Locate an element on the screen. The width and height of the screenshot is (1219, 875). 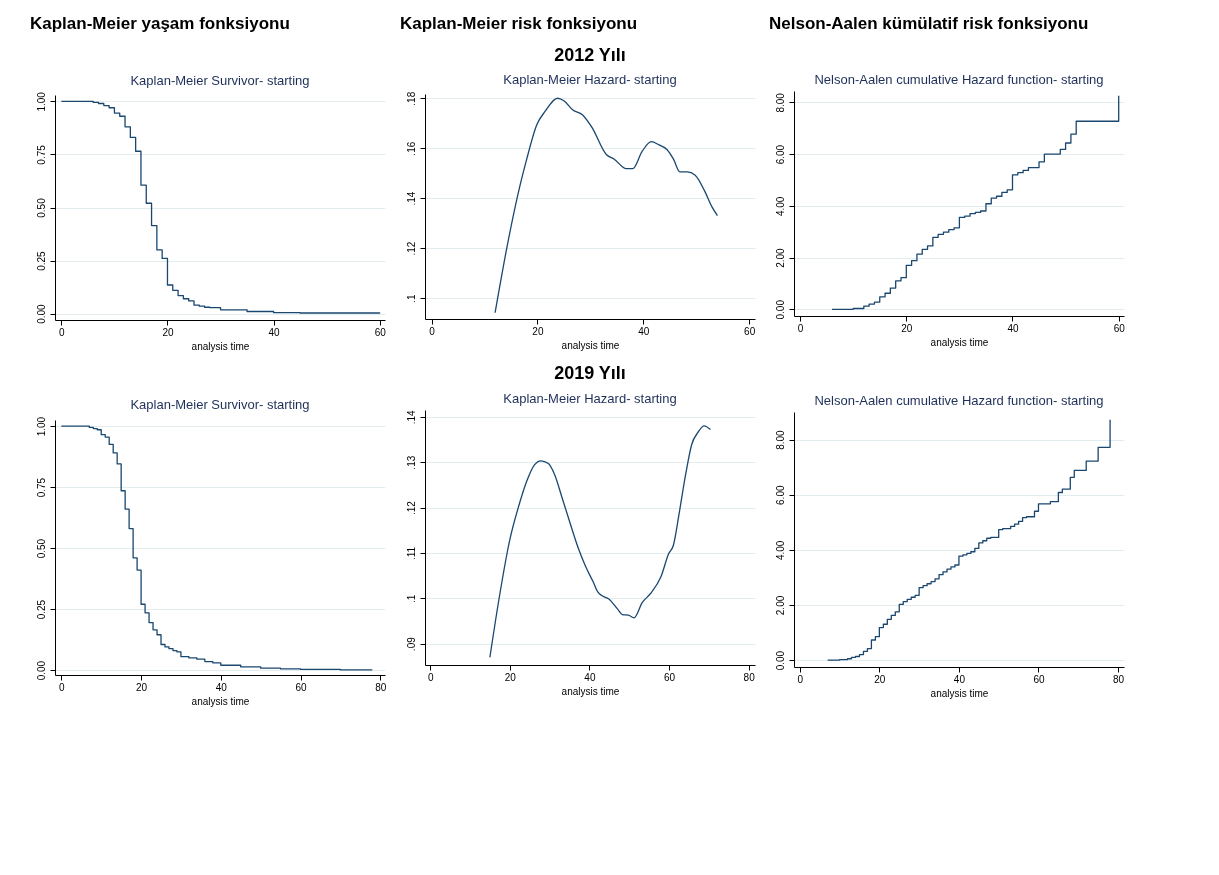
y-tick-label: .13 is located at coordinates (411, 462).